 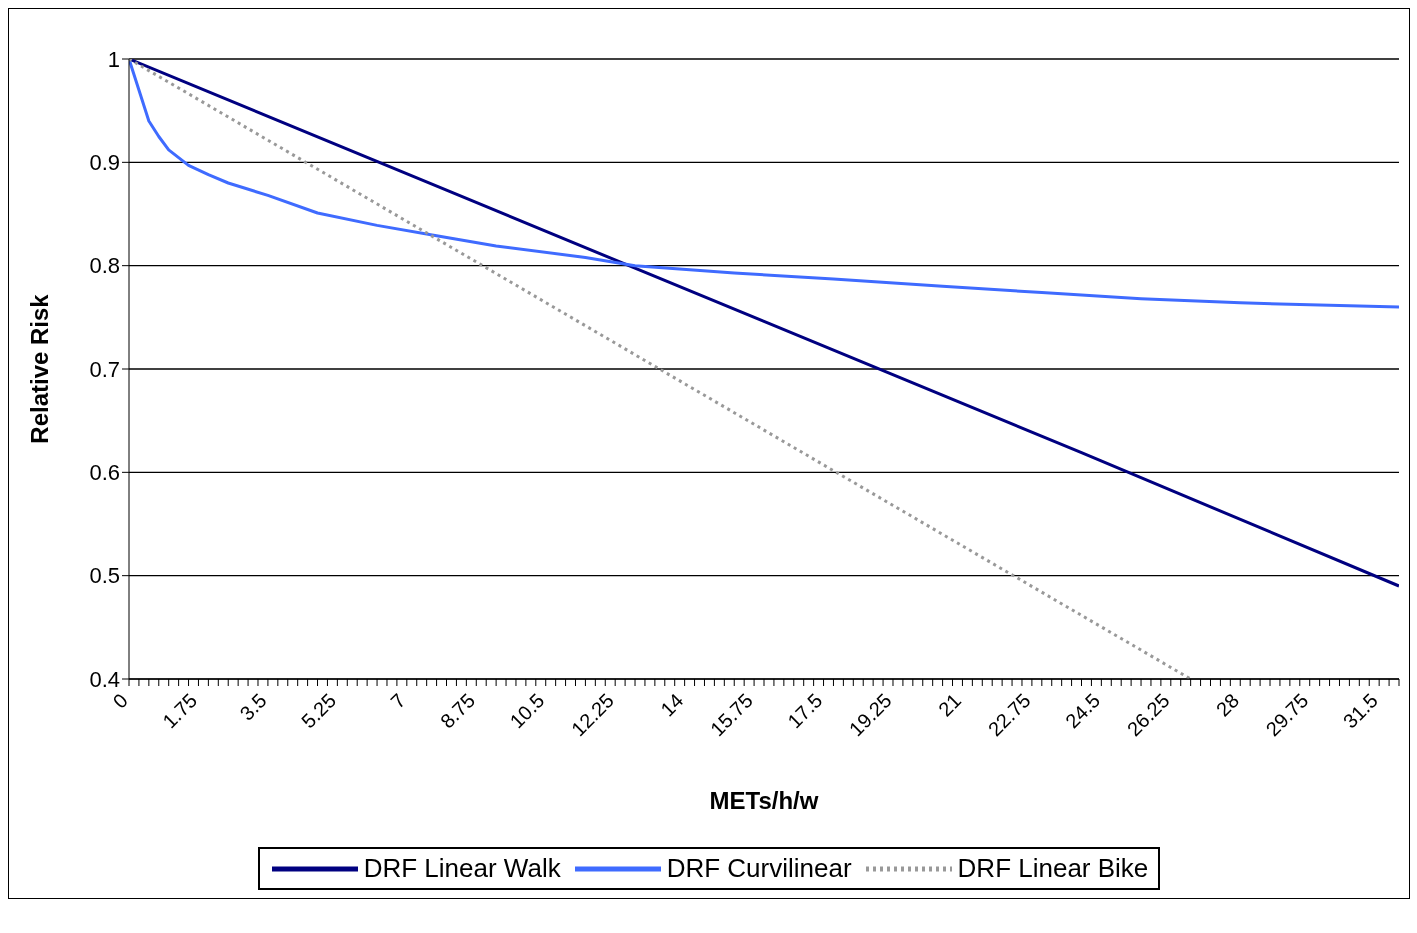 What do you see at coordinates (1052, 868) in the screenshot?
I see `legend-label: DRF Linear Bike` at bounding box center [1052, 868].